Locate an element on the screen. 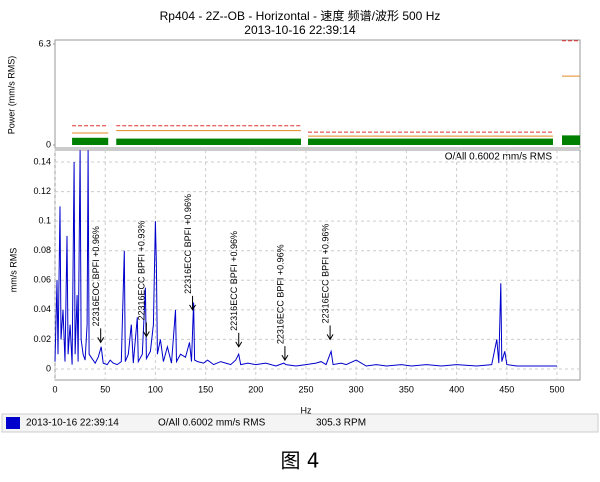  x-tick-label: 150 is located at coordinates (205, 389).